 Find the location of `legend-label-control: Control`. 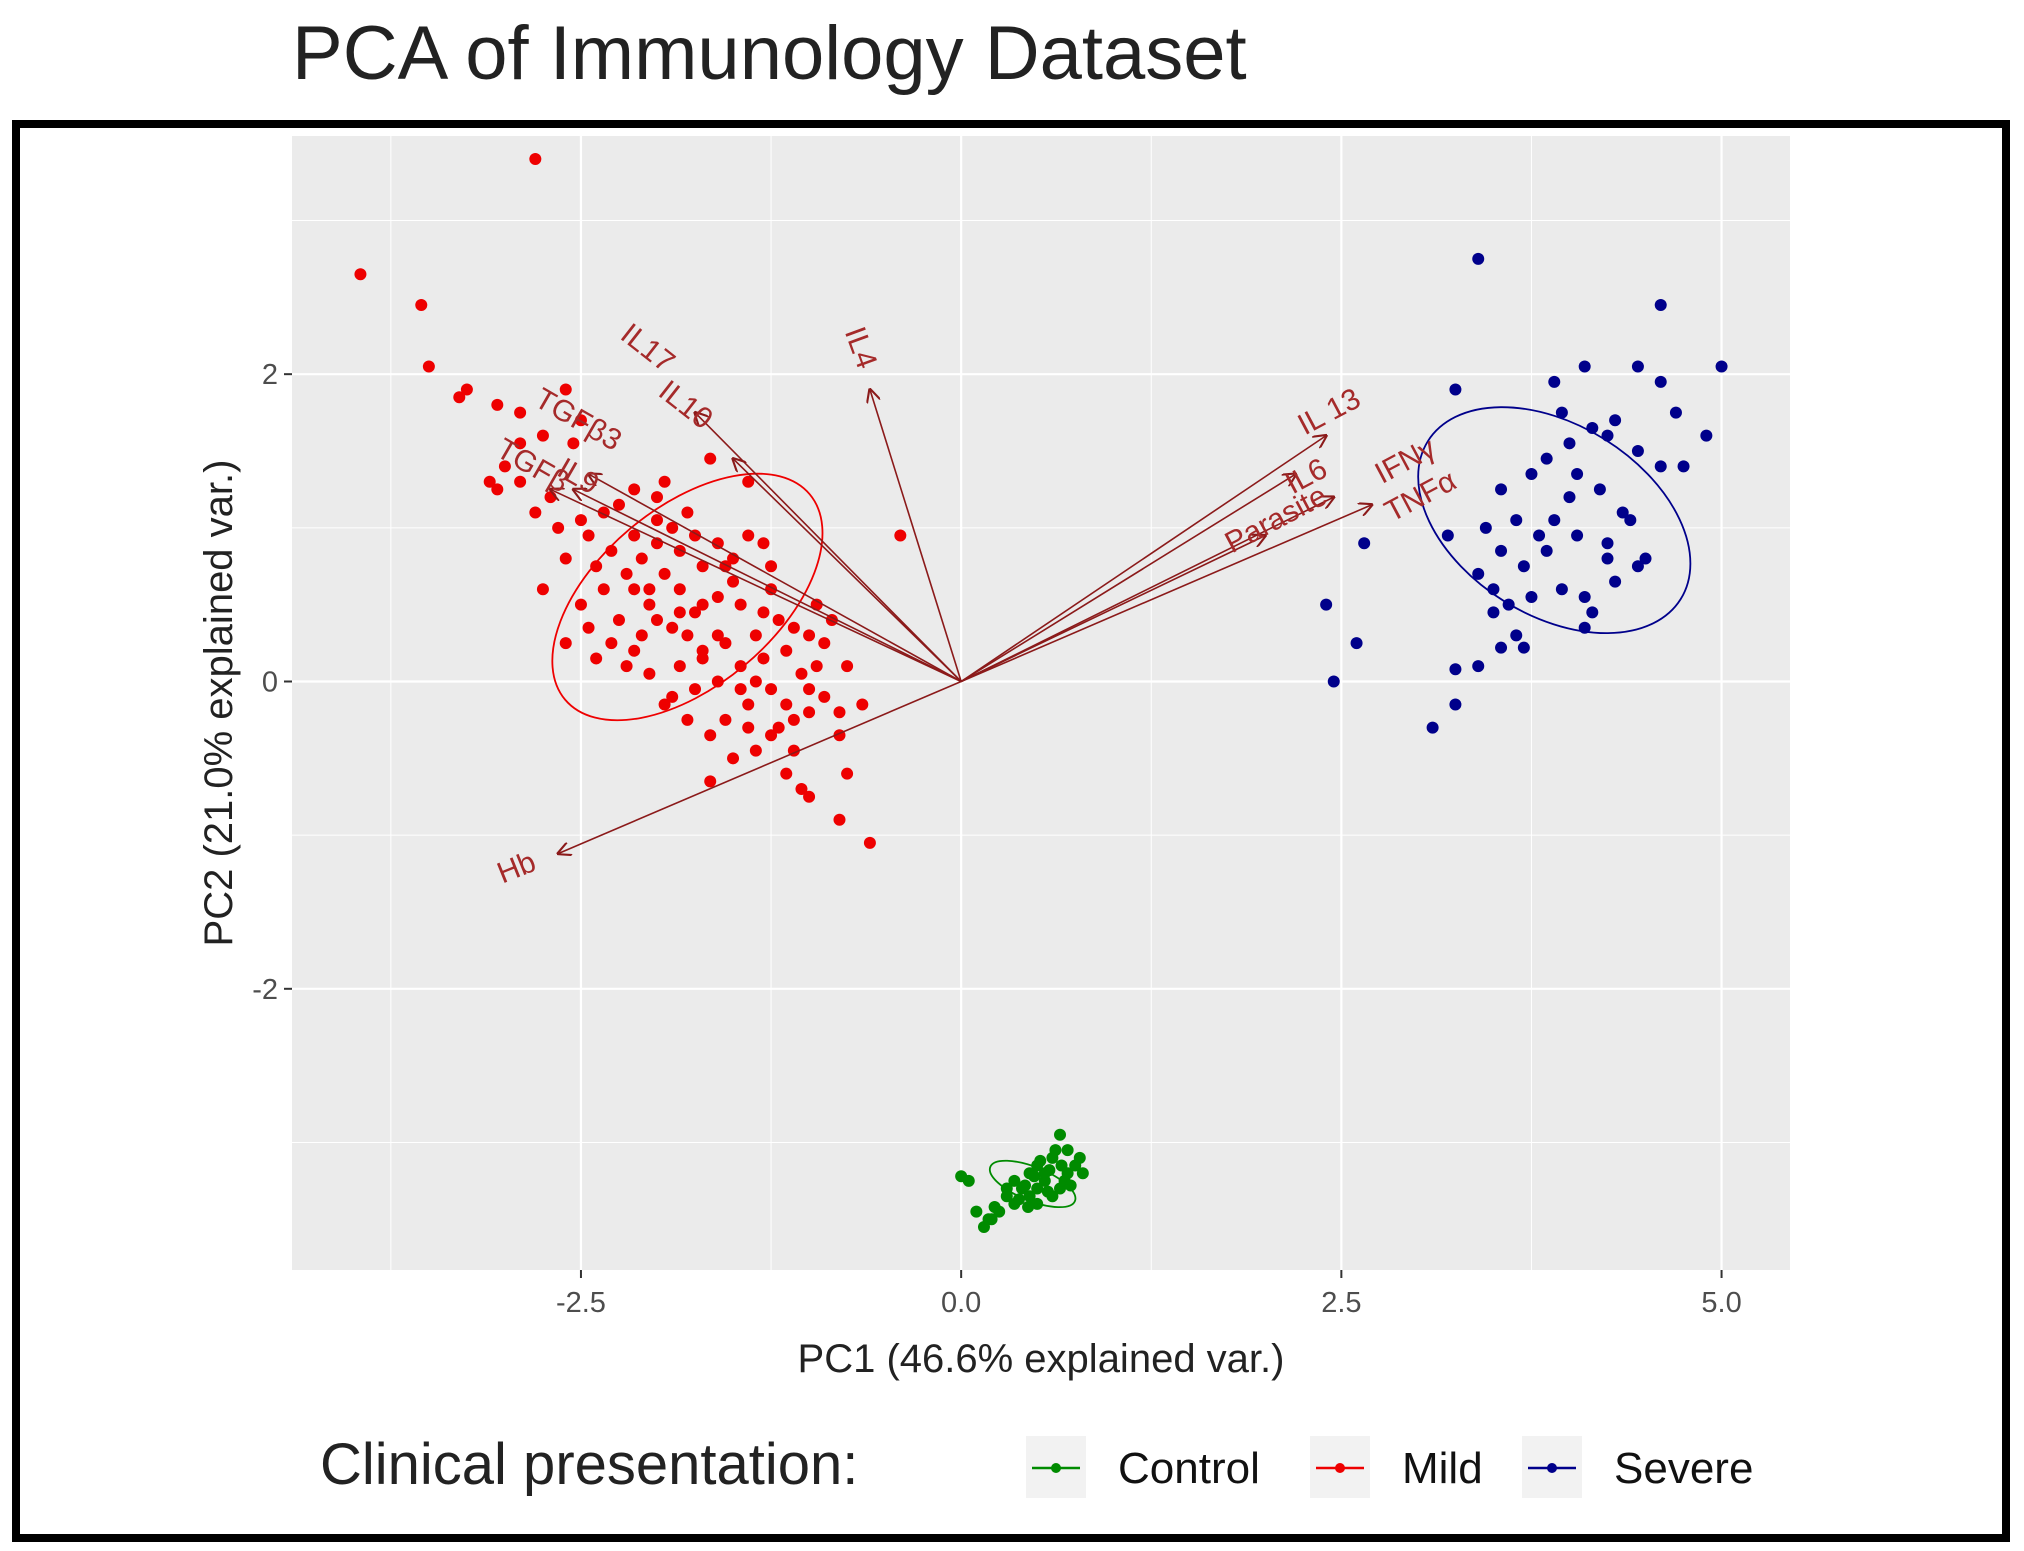

legend-label-control: Control is located at coordinates (1189, 1468).